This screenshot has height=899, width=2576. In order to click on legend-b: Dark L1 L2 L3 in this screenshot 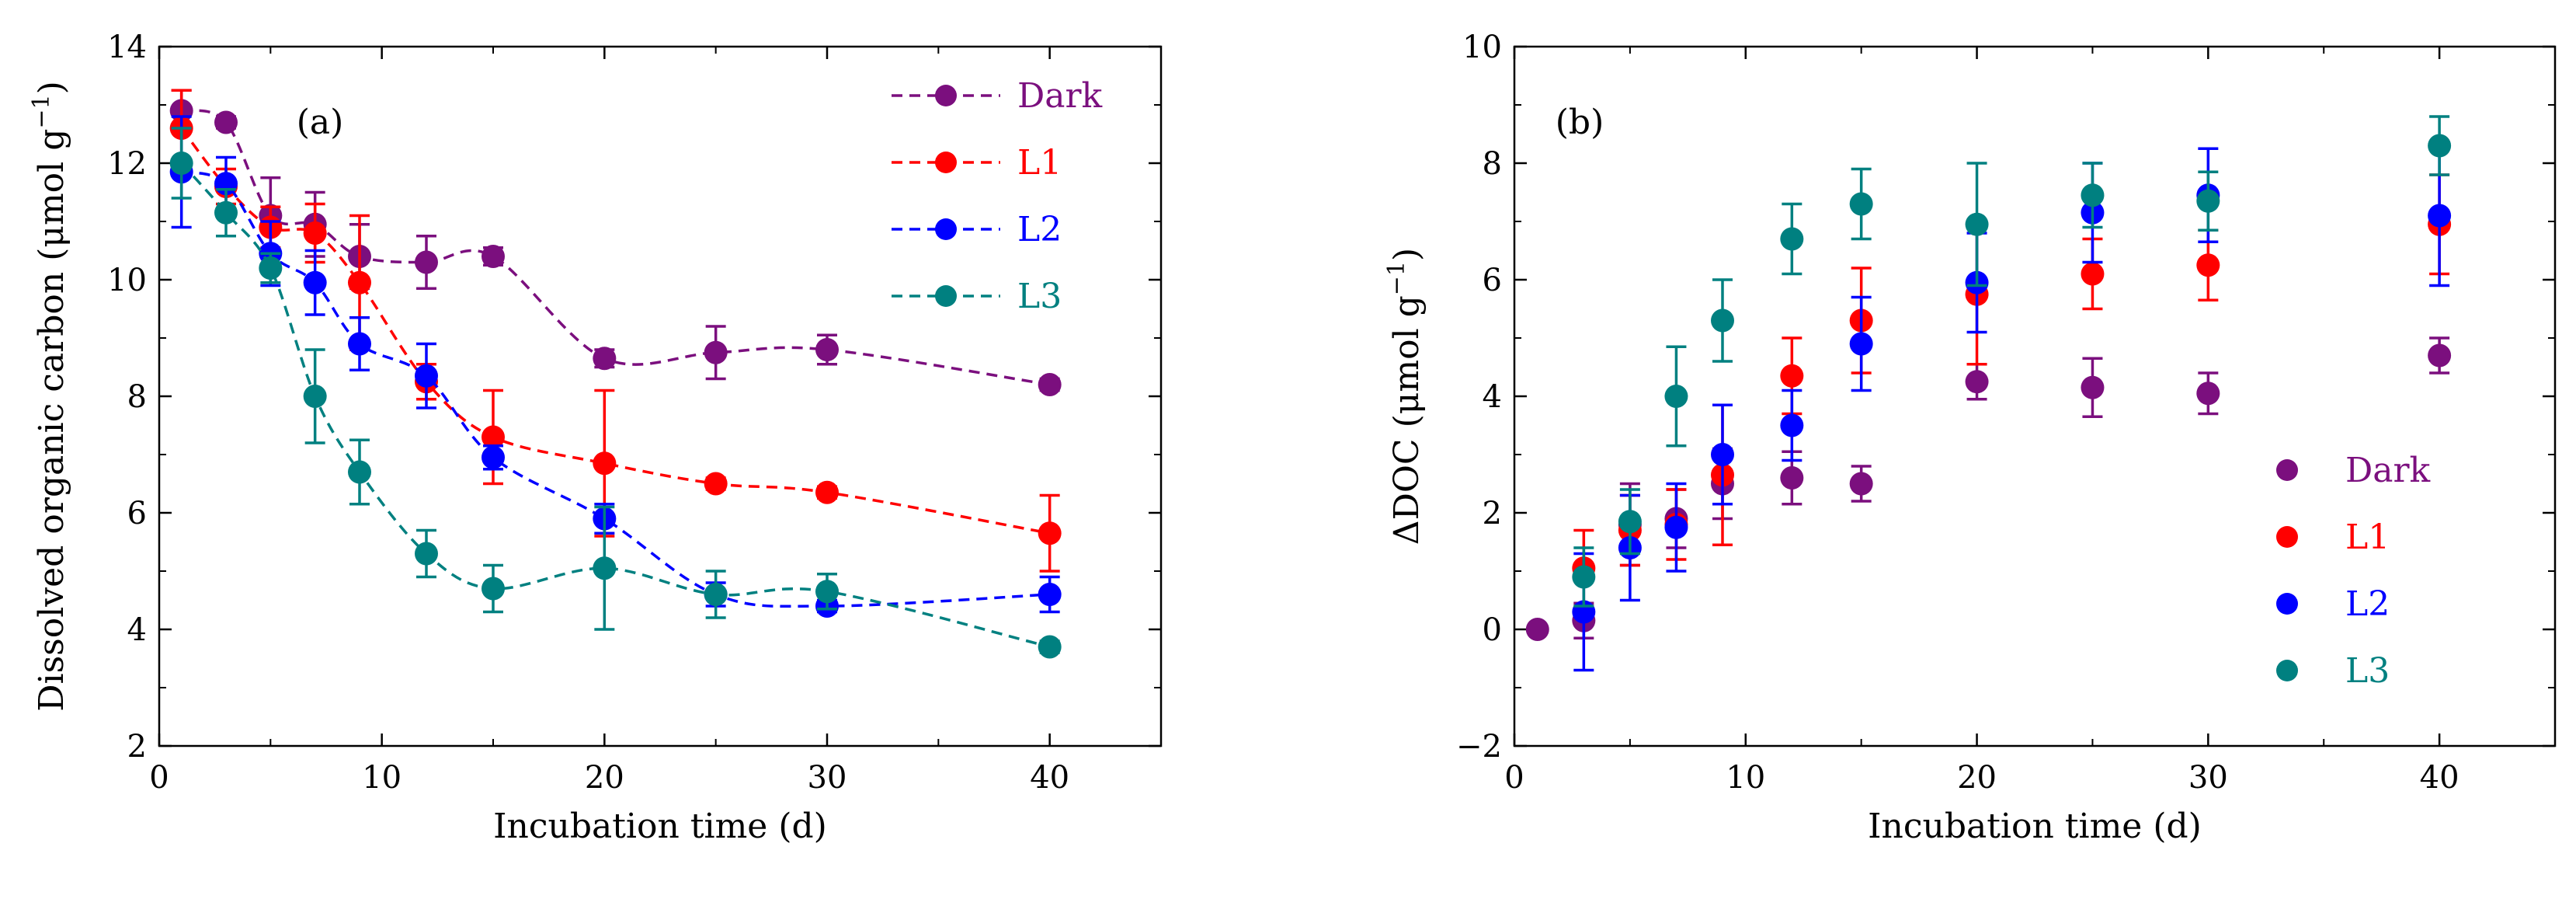, I will do `click(2353, 571)`.